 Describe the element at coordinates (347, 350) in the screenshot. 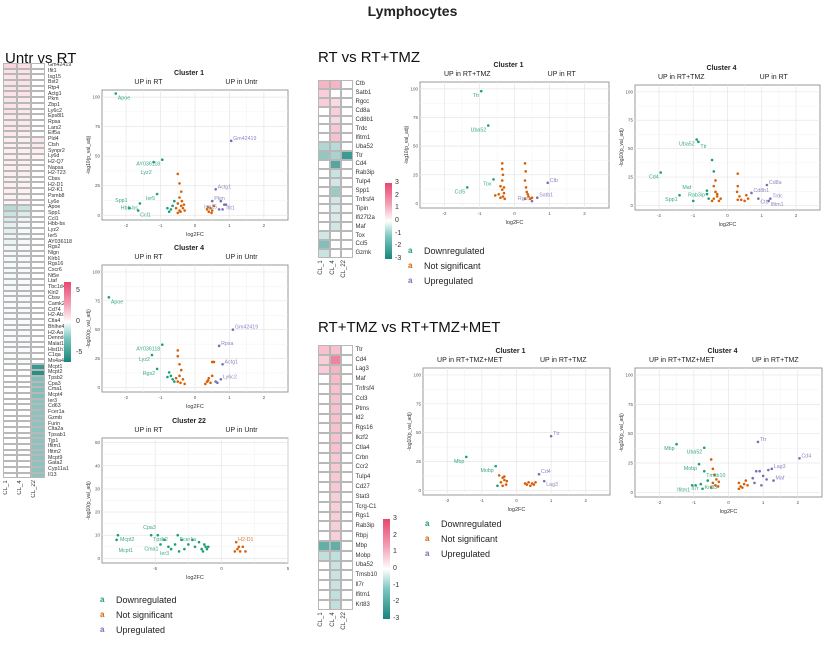

I see `heatmap-row: Ttr` at that location.